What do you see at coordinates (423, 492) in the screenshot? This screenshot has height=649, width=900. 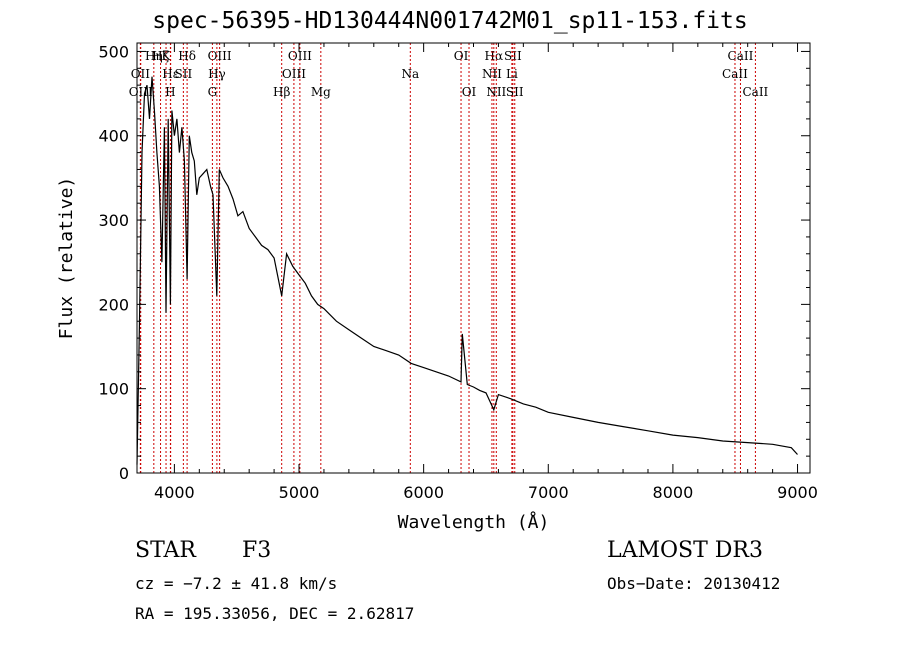 I see `x-tick-label: 6000` at bounding box center [423, 492].